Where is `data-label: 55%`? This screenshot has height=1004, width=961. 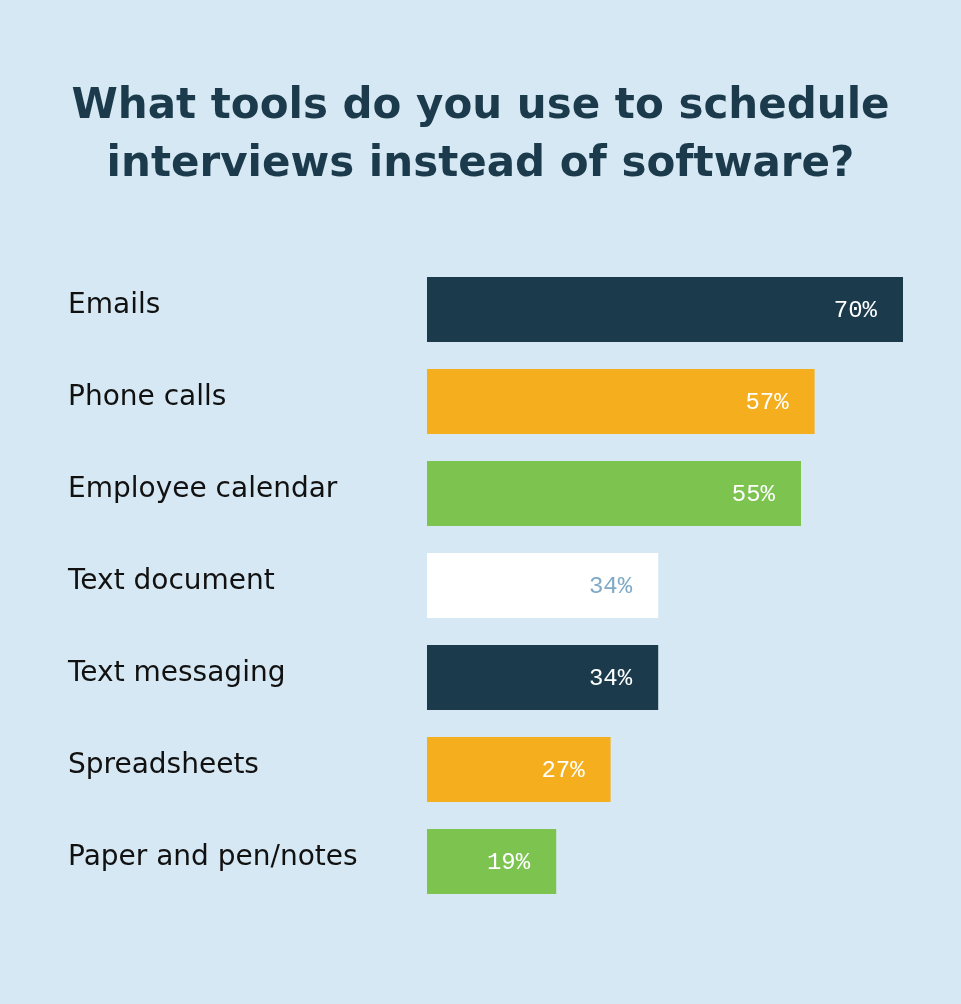 data-label: 55% is located at coordinates (753, 494).